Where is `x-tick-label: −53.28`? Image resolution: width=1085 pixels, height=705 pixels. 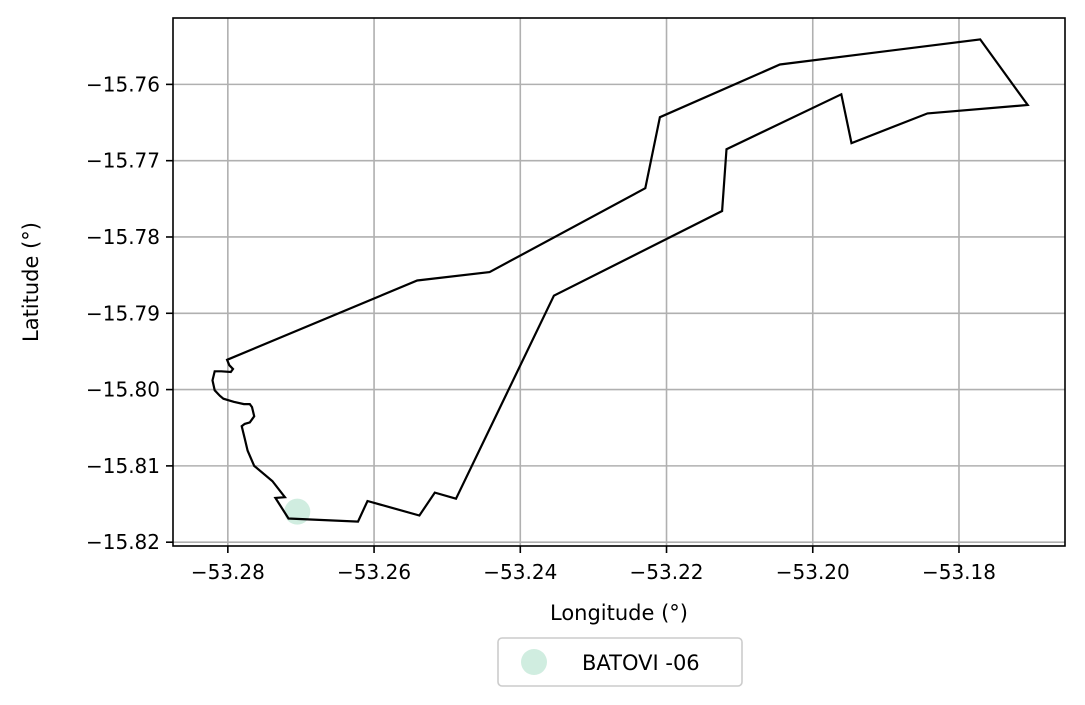
x-tick-label: −53.28 is located at coordinates (228, 572).